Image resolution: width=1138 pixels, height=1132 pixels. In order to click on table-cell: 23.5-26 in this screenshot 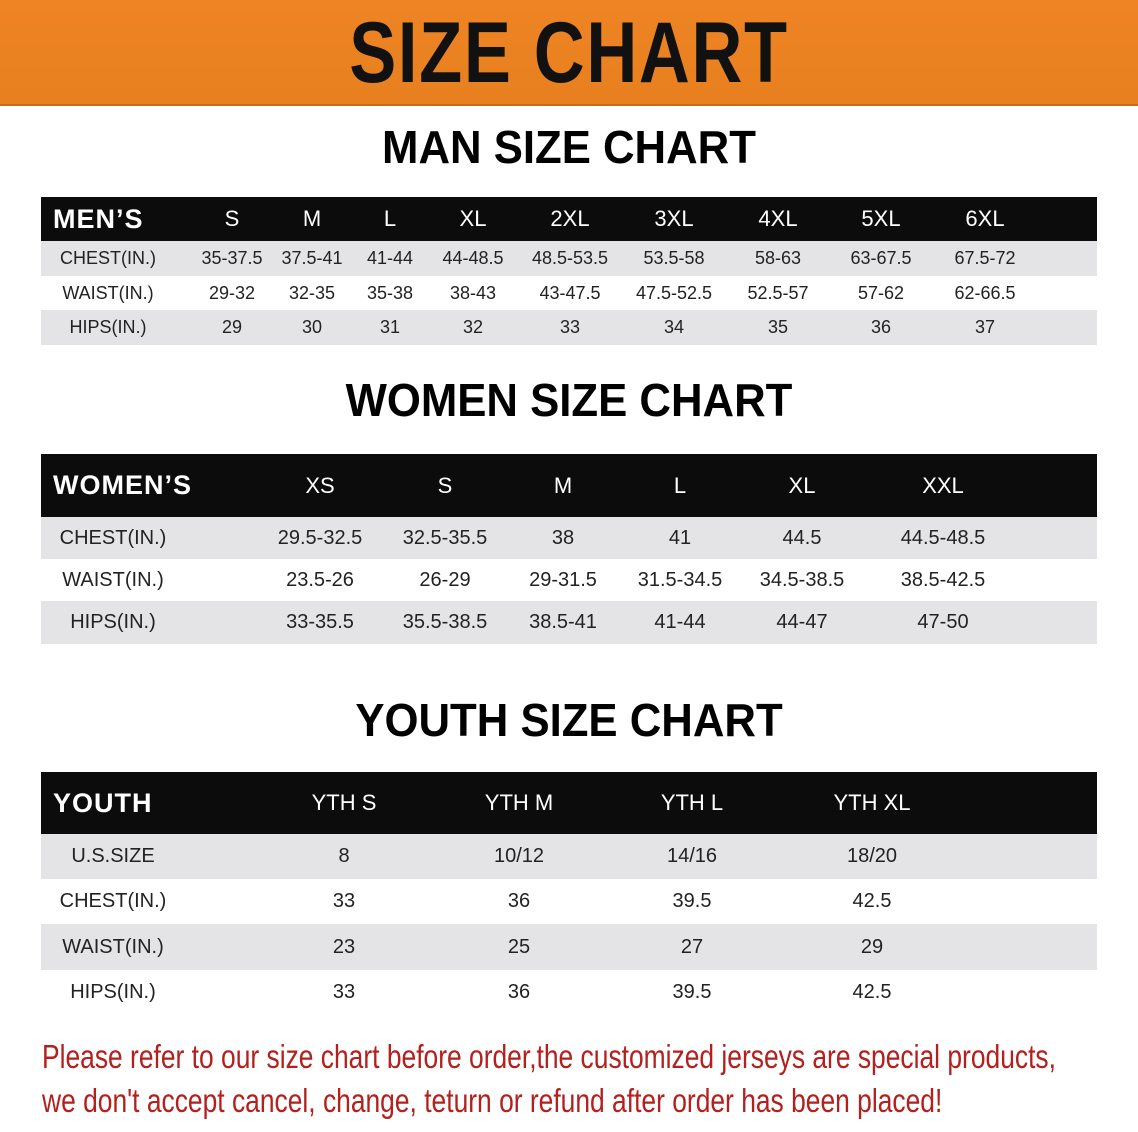, I will do `click(320, 579)`.